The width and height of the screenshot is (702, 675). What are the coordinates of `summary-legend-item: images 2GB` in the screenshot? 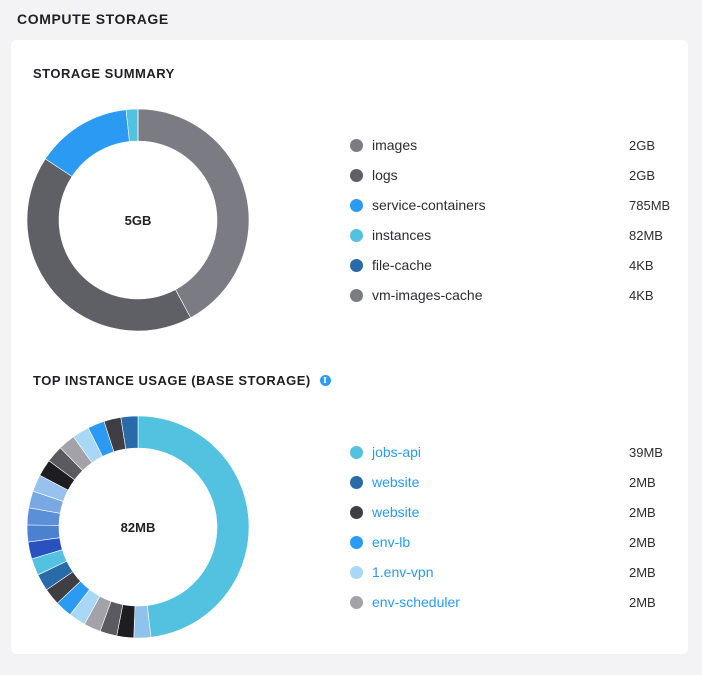 It's located at (510, 145).